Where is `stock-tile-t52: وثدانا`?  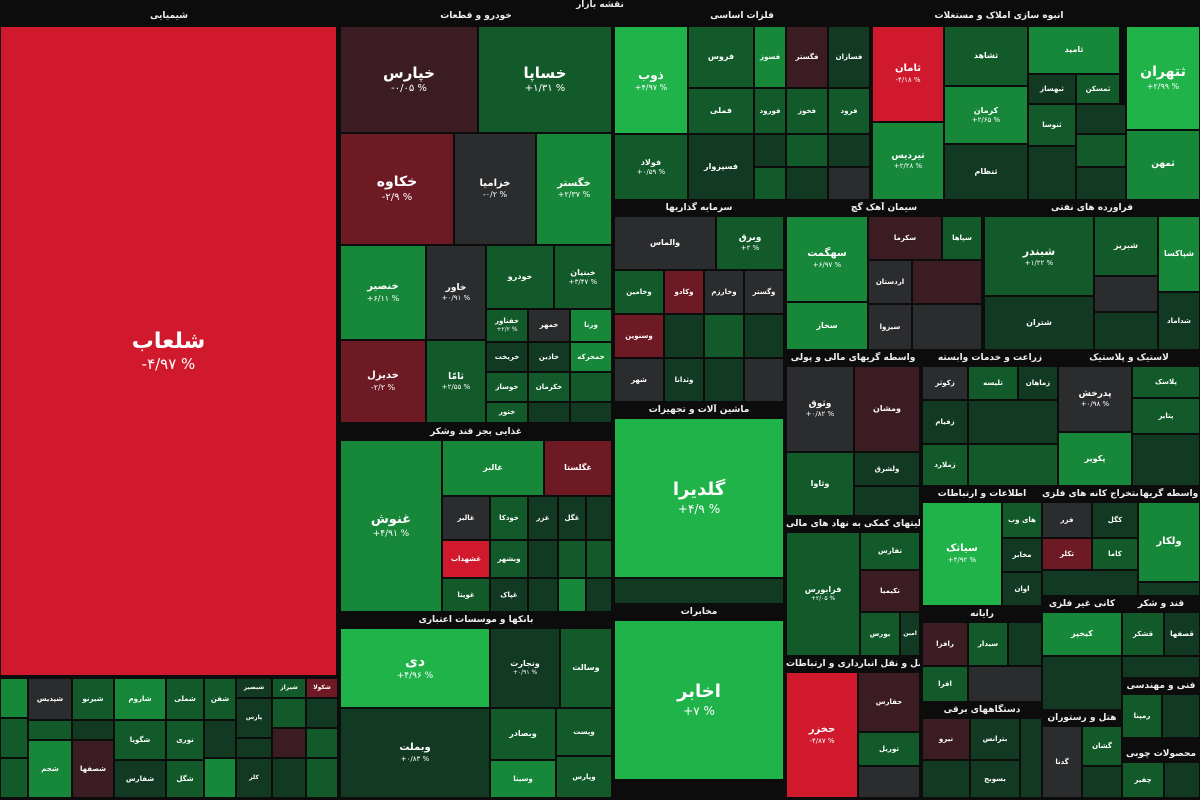 stock-tile-t52: وثدانا is located at coordinates (684, 380).